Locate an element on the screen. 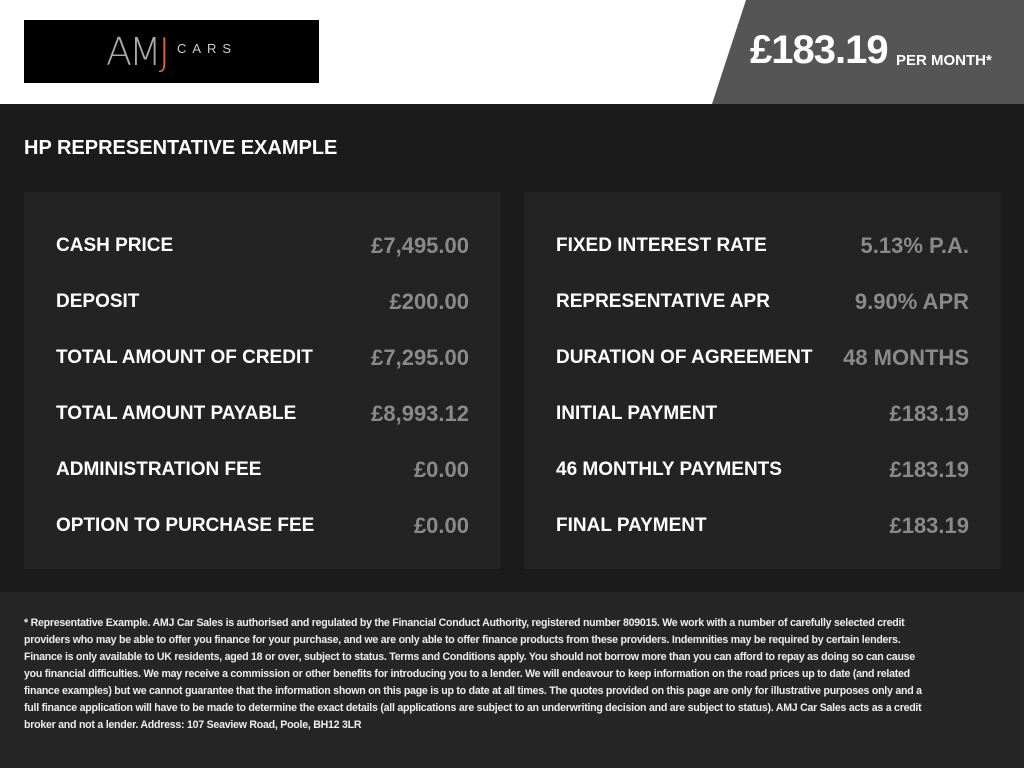 The width and height of the screenshot is (1024, 768). row-label: REPRESENTATIVE APR is located at coordinates (663, 301).